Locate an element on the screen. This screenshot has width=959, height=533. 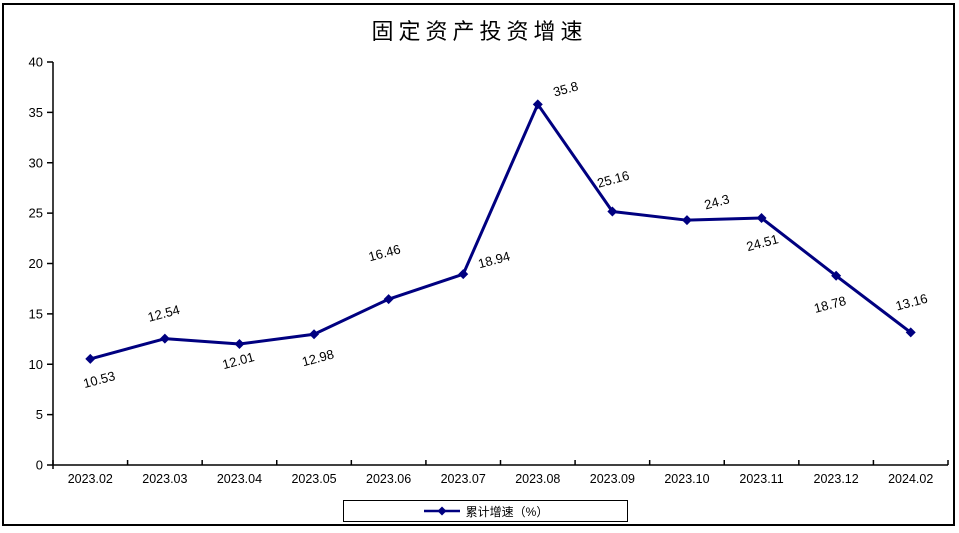
data-label: 12.54 is located at coordinates (163, 313).